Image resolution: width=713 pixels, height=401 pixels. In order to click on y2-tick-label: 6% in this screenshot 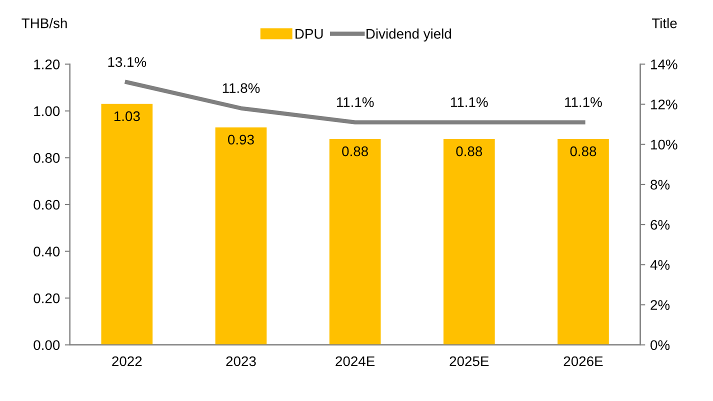, I will do `click(660, 225)`.